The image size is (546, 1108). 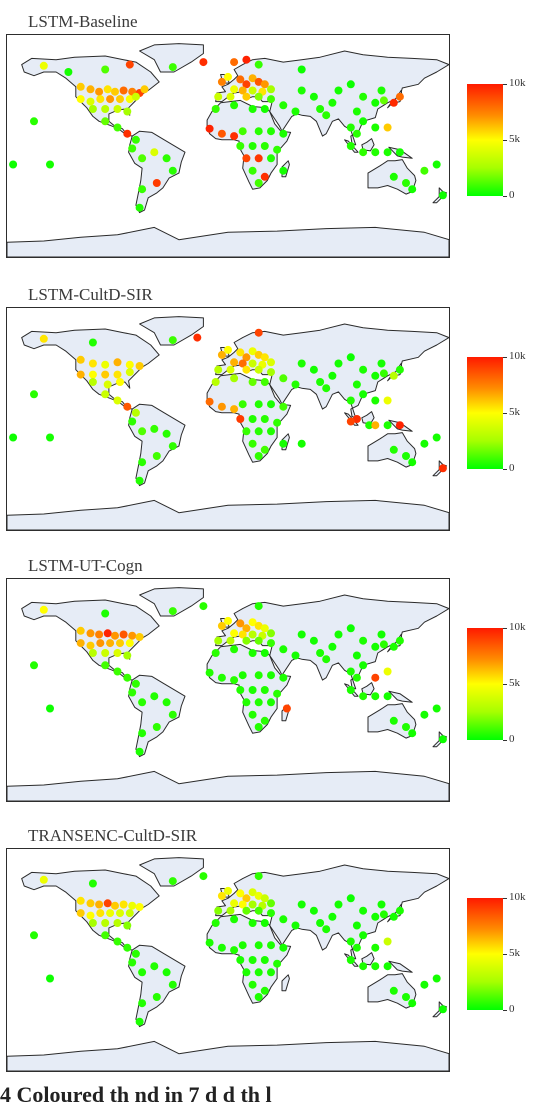 What do you see at coordinates (228, 514) in the screenshot?
I see `land-antarctica` at bounding box center [228, 514].